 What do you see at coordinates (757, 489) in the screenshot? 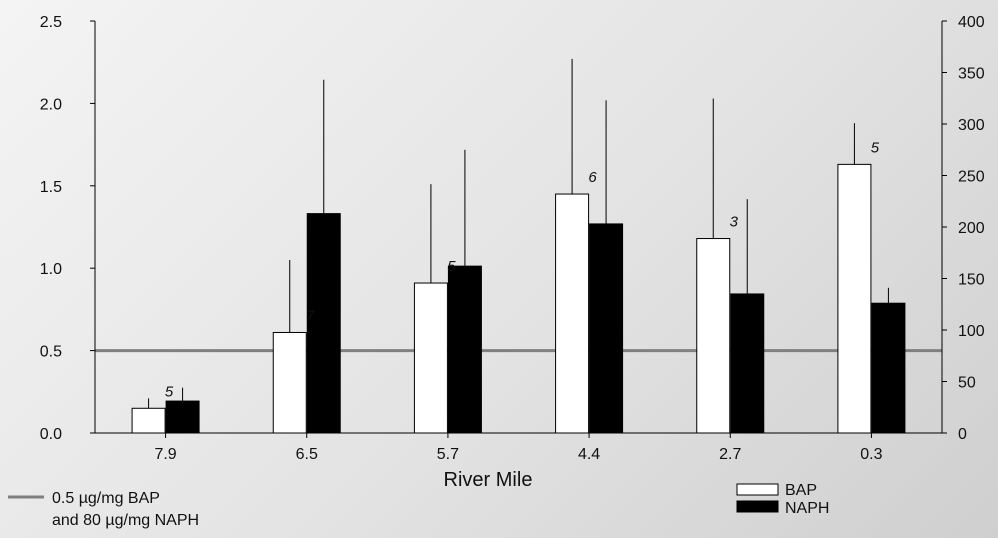
I see `legend-swatch-bap` at bounding box center [757, 489].